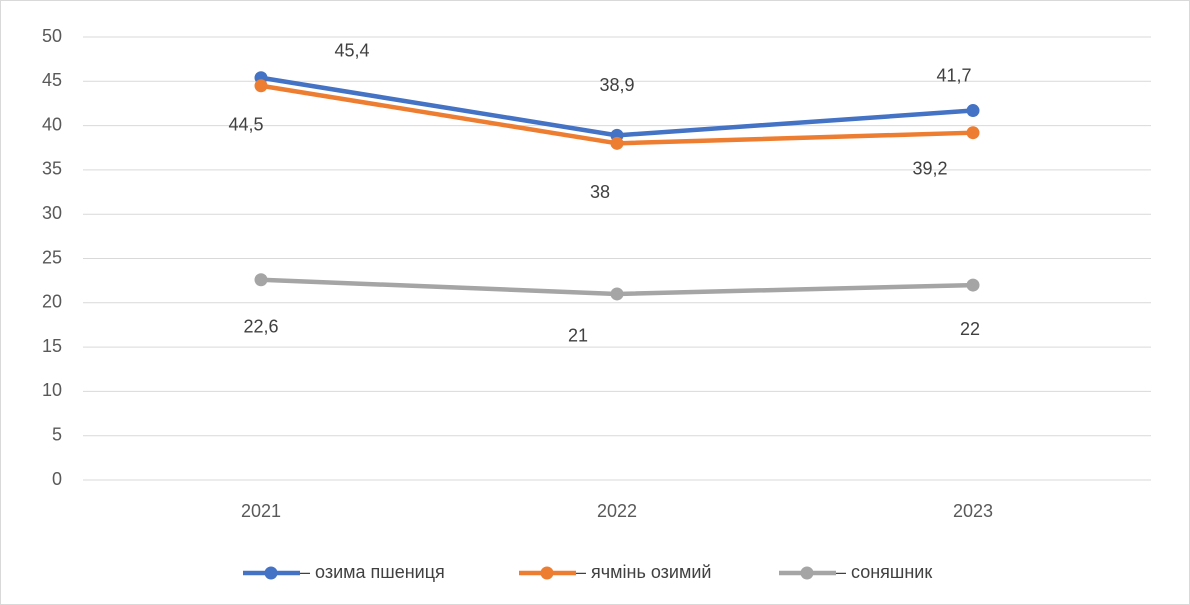 The width and height of the screenshot is (1190, 605). What do you see at coordinates (52, 169) in the screenshot?
I see `y-tick-label: 35` at bounding box center [52, 169].